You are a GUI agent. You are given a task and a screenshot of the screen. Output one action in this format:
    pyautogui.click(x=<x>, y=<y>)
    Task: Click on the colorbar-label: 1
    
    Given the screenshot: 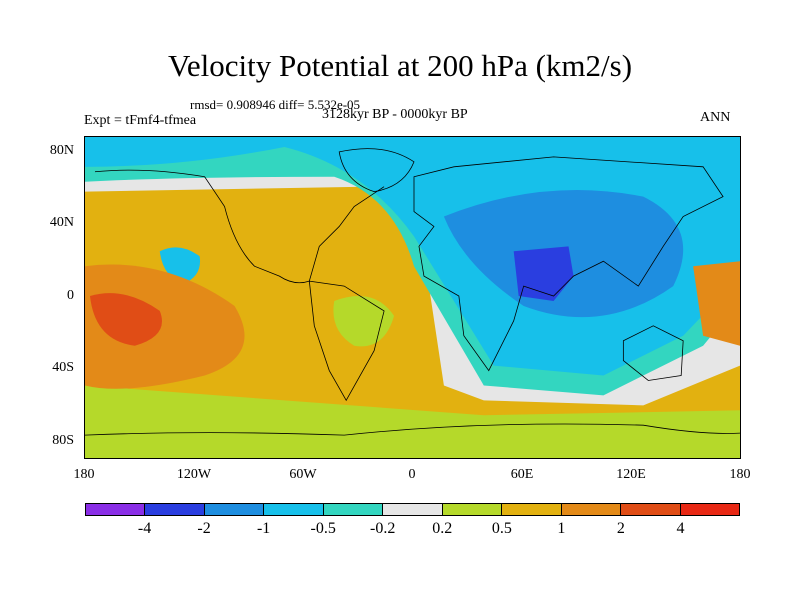 What is the action you would take?
    pyautogui.click(x=561, y=528)
    